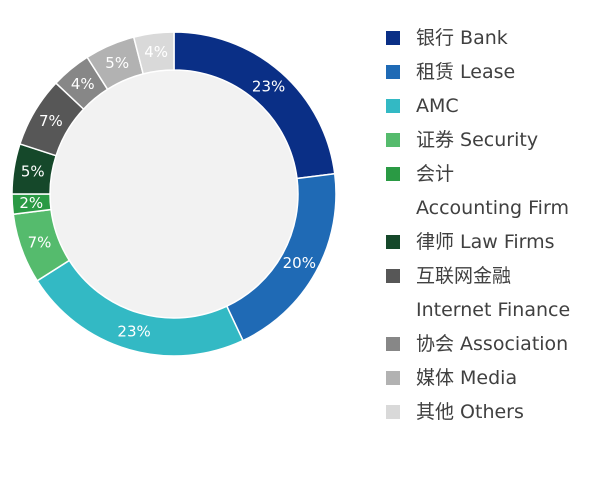  What do you see at coordinates (477, 140) in the screenshot?
I see `legend-label: 证券 Security` at bounding box center [477, 140].